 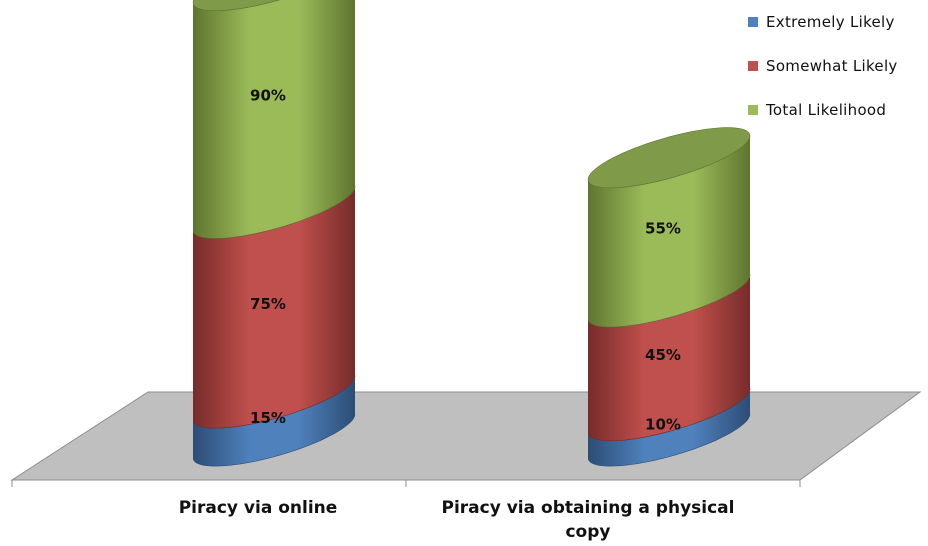 I want to click on legend-item-total-likelihood: Total Likelihood, so click(x=823, y=110).